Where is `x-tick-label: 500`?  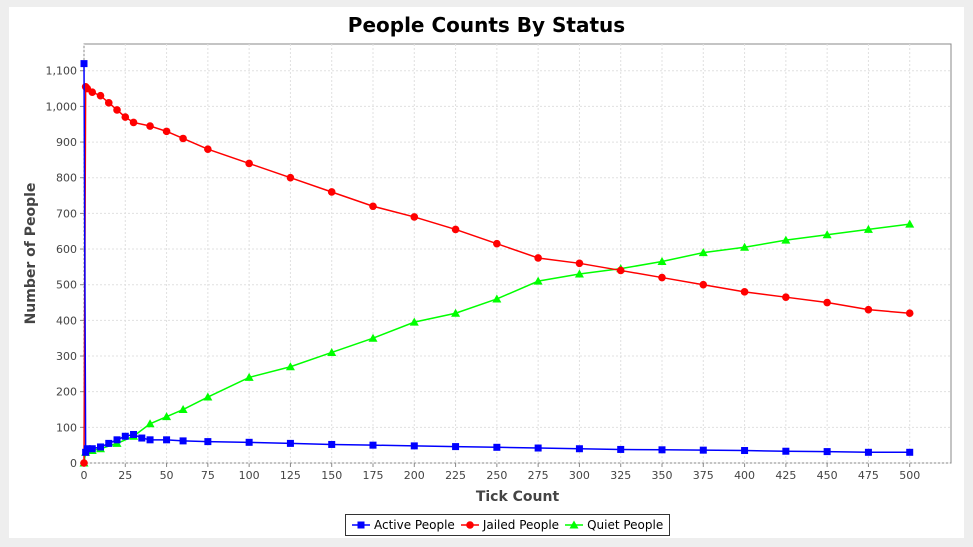
x-tick-label: 500 is located at coordinates (909, 475).